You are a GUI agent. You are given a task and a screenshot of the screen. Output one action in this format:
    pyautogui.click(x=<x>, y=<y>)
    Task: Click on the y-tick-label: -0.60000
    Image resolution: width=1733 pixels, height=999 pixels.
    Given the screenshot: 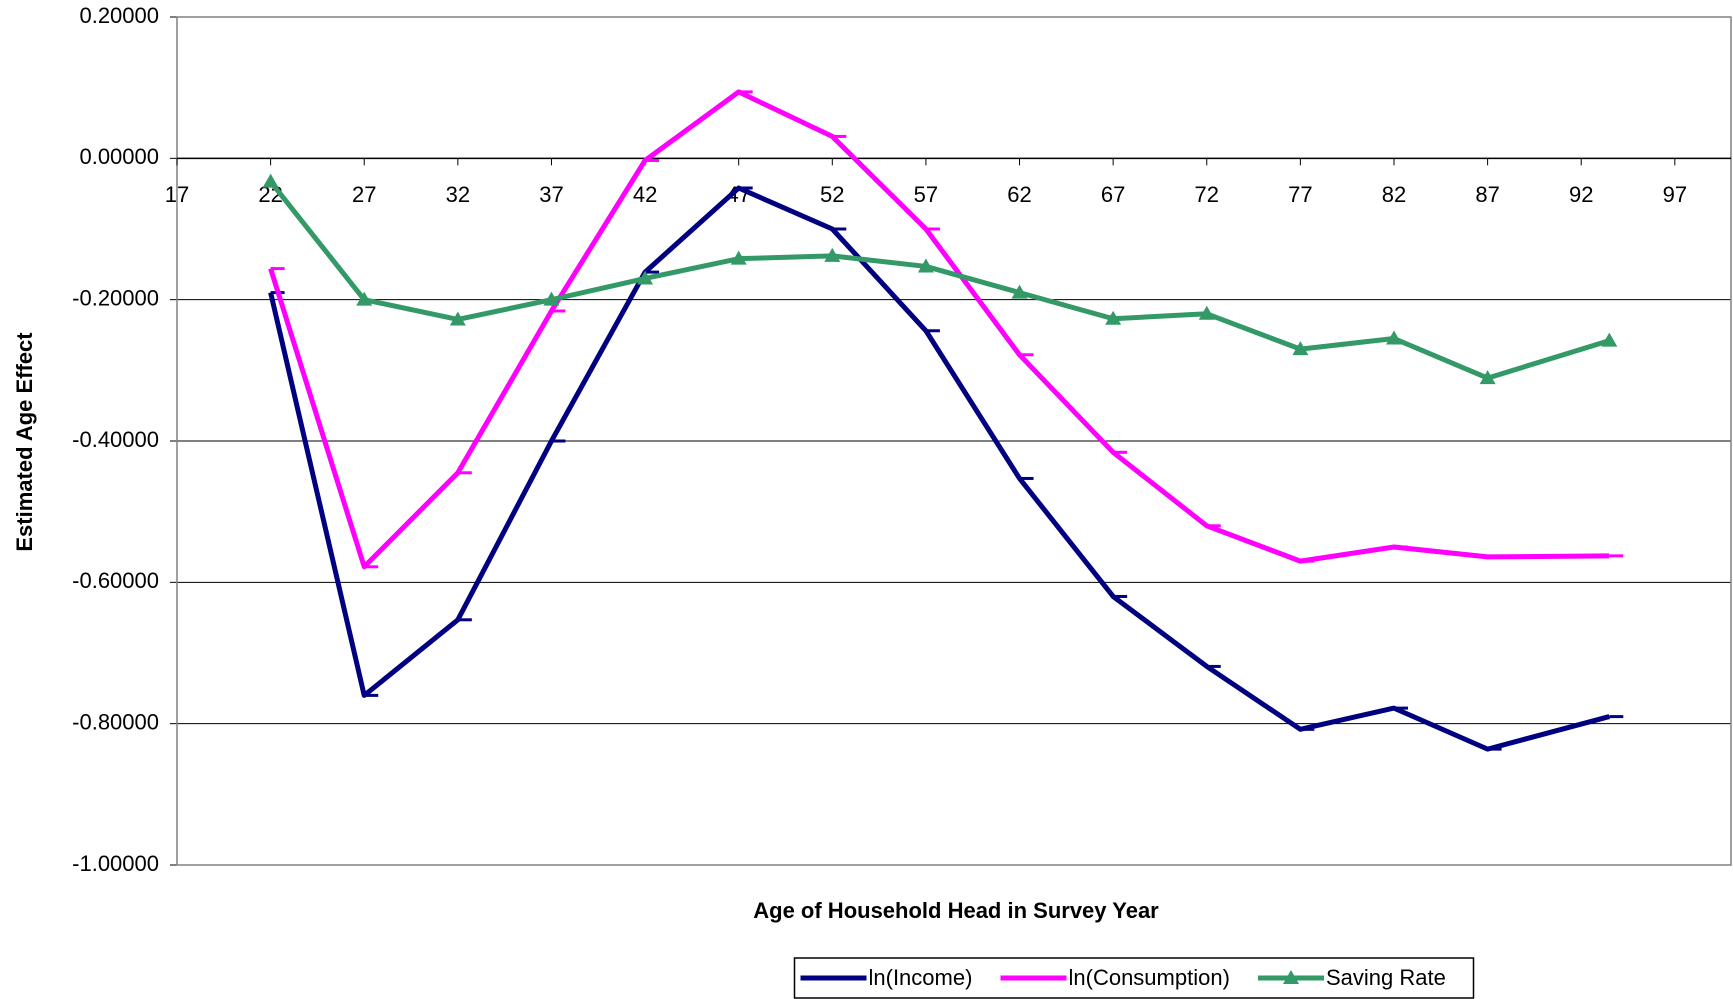 What is the action you would take?
    pyautogui.click(x=115, y=580)
    